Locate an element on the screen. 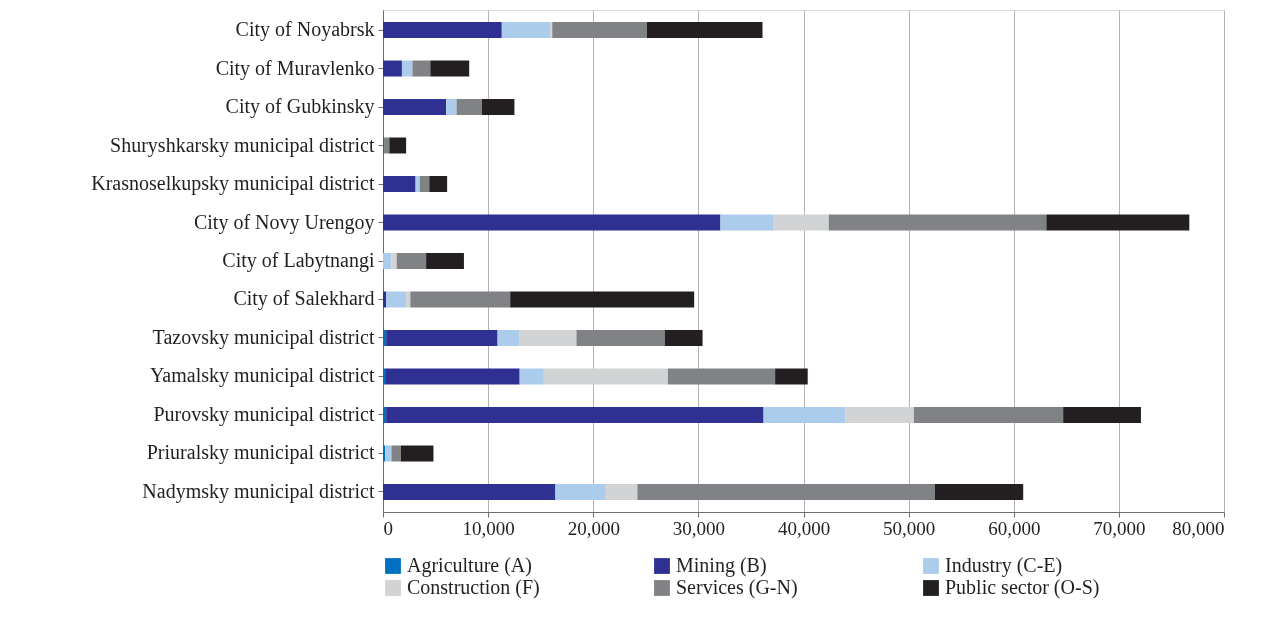  y-tick-label: City of Novy Urengoy is located at coordinates (284, 222).